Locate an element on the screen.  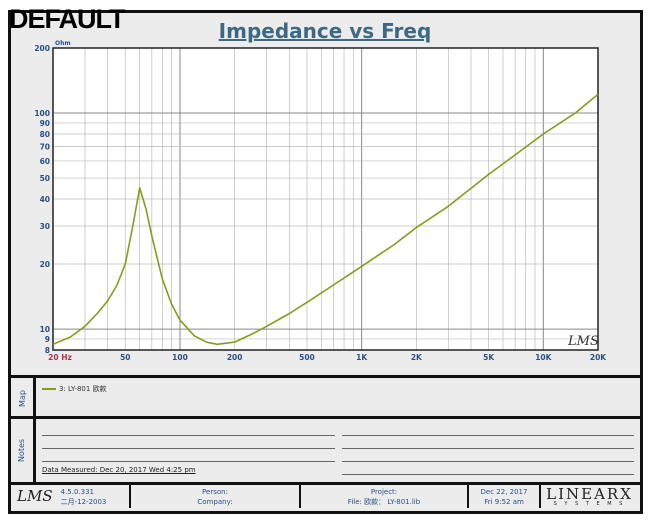
y-tick-label: 9 is located at coordinates (47, 339).